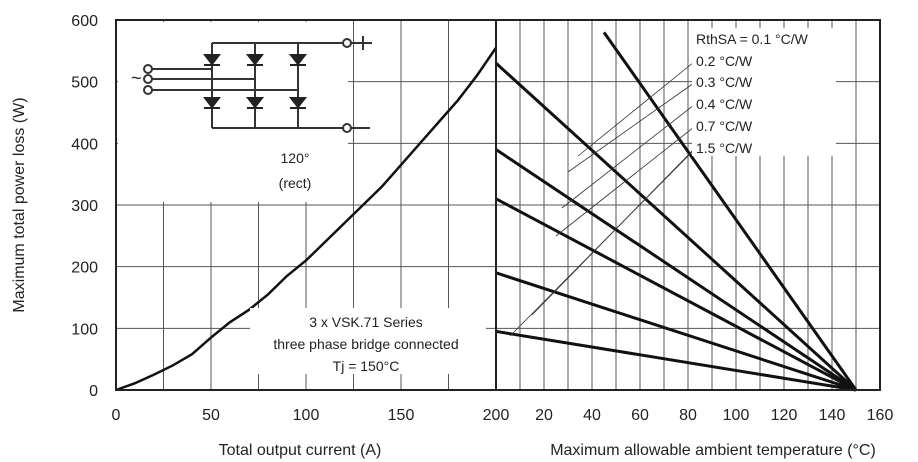 The image size is (918, 462). Describe the element at coordinates (295, 158) in the screenshot. I see `inset-angle-label: 120°` at that location.